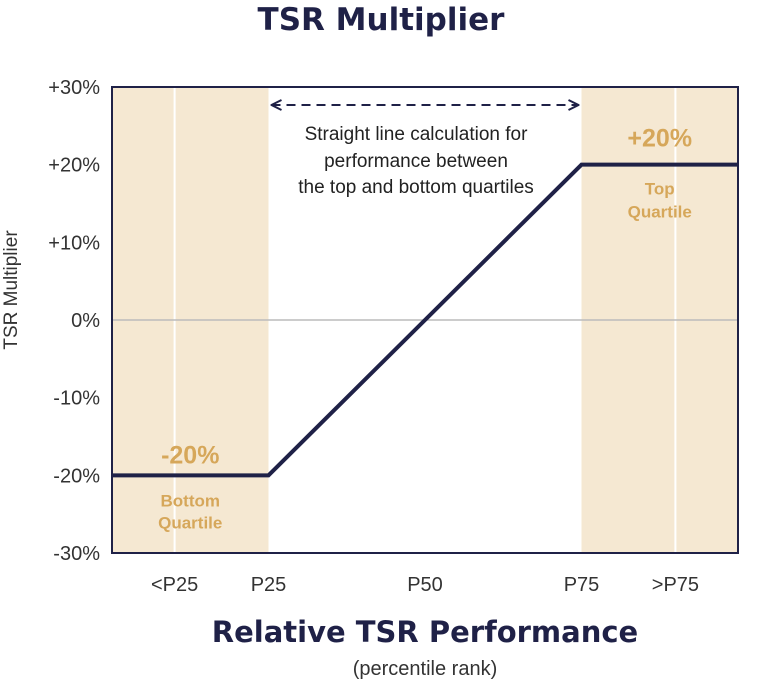  I want to click on x-tick-label: >P75, so click(675, 585).